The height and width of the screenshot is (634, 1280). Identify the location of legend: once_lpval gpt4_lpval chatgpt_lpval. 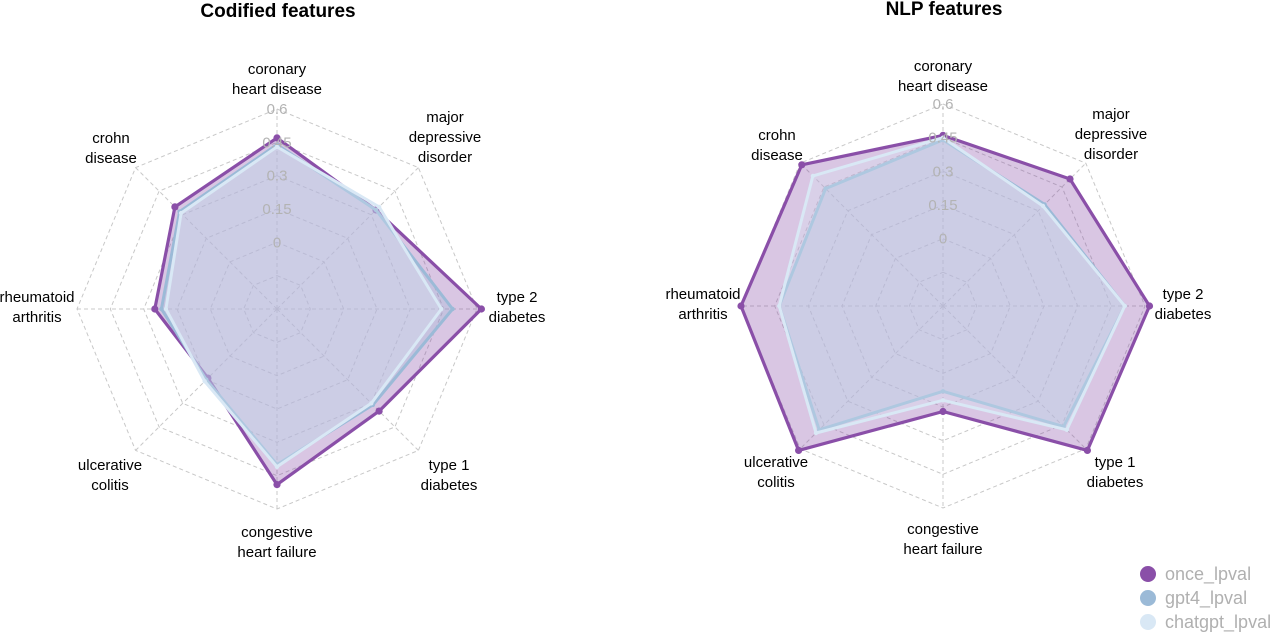
(1205, 598).